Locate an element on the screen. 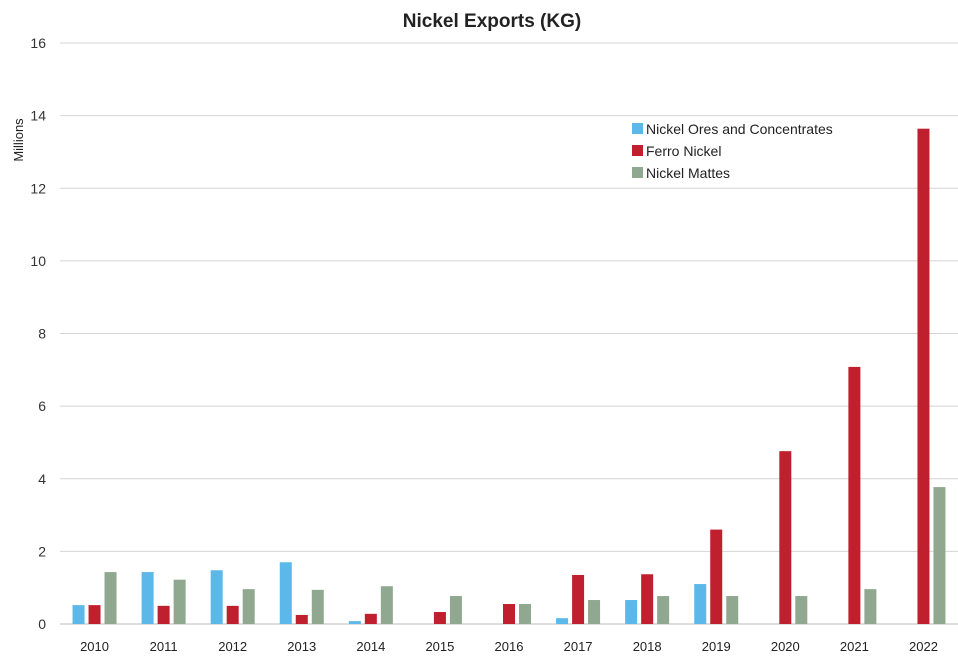 The image size is (958, 656). y-tick-label: 0 is located at coordinates (42, 624).